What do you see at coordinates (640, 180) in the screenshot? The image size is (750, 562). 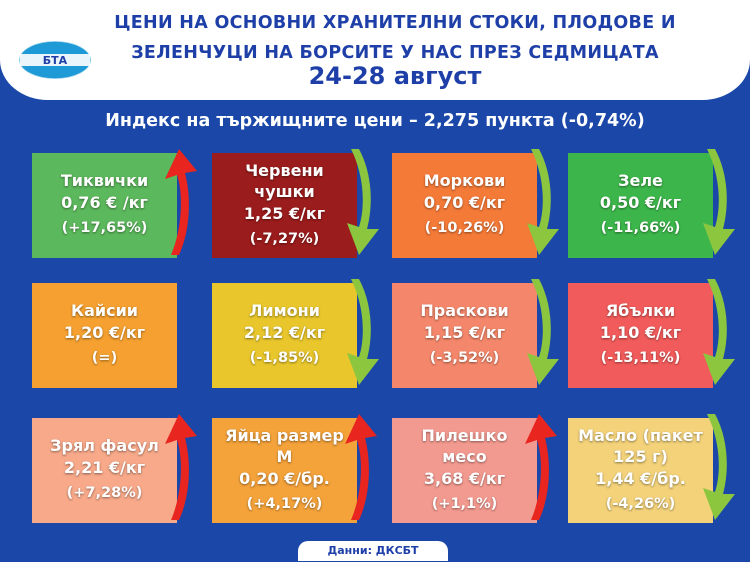 I see `product-name: Зеле` at bounding box center [640, 180].